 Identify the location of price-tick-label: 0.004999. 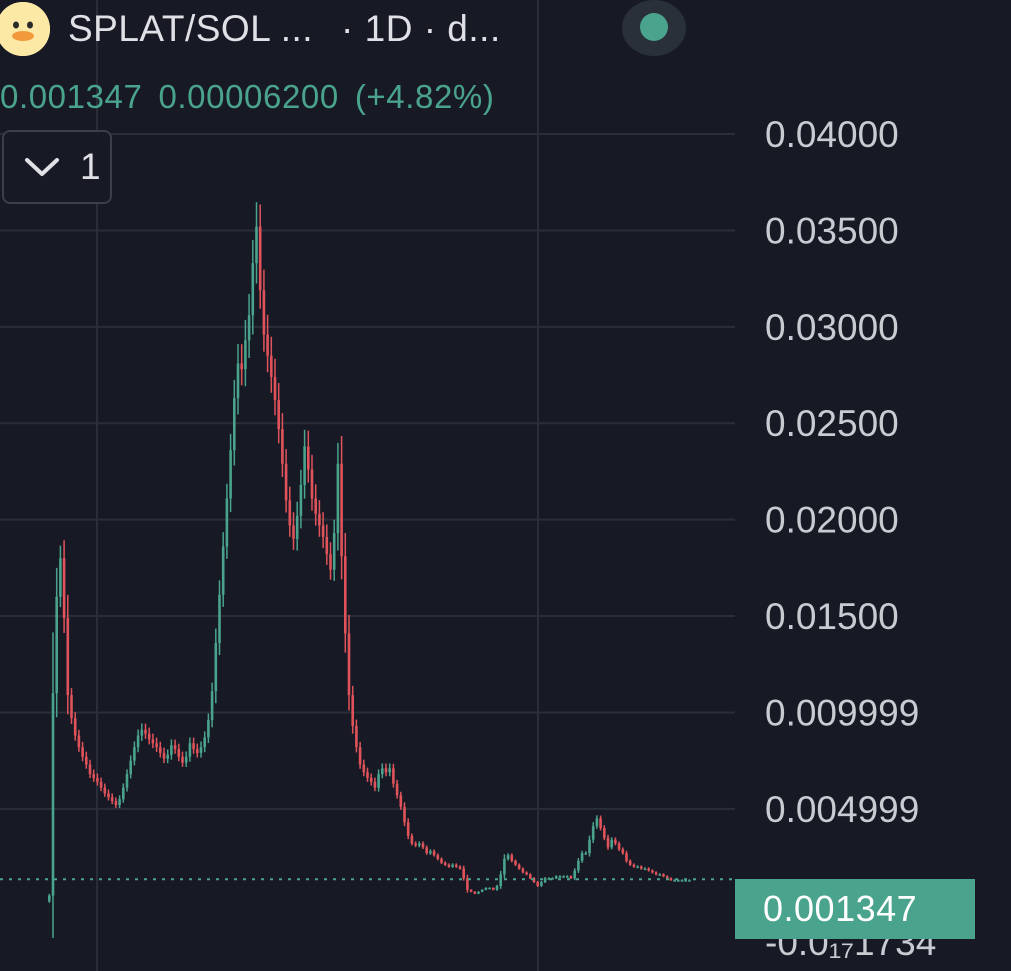
(842, 809).